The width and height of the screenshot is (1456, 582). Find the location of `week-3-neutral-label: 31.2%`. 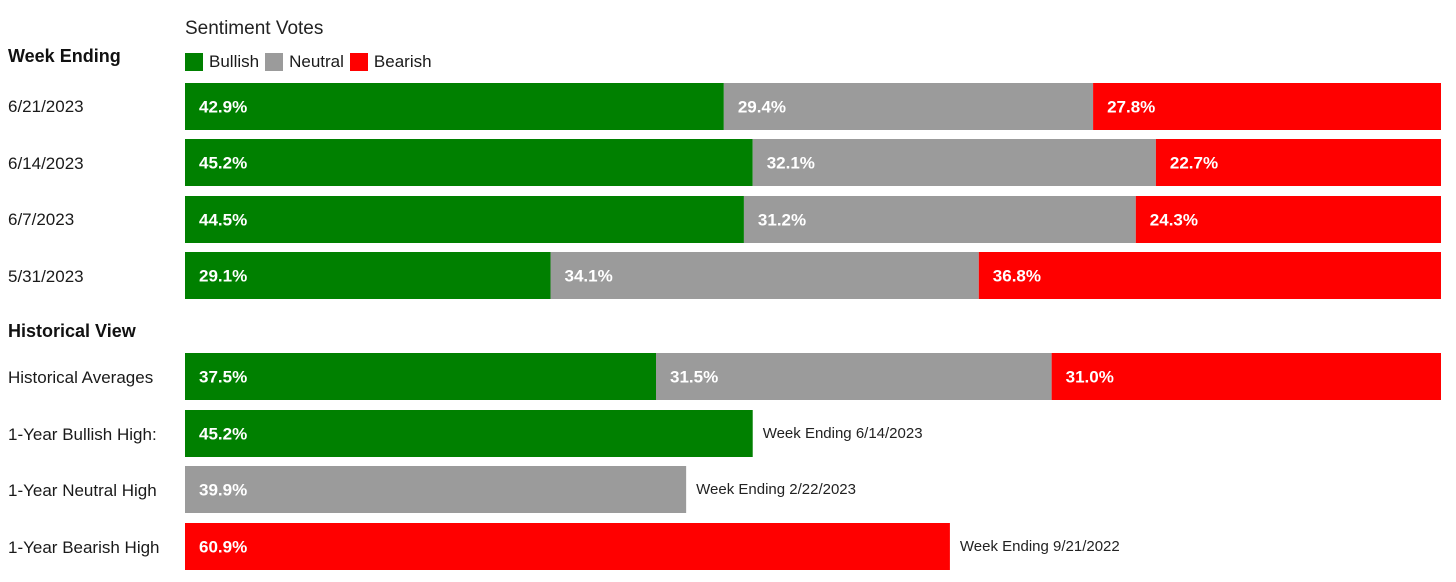

week-3-neutral-label: 31.2% is located at coordinates (782, 220).